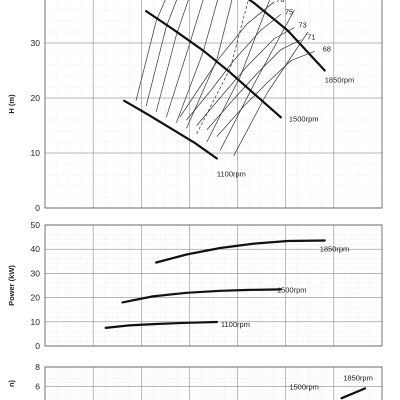  What do you see at coordinates (280, 2) in the screenshot?
I see `curve-label-76: 76` at bounding box center [280, 2].